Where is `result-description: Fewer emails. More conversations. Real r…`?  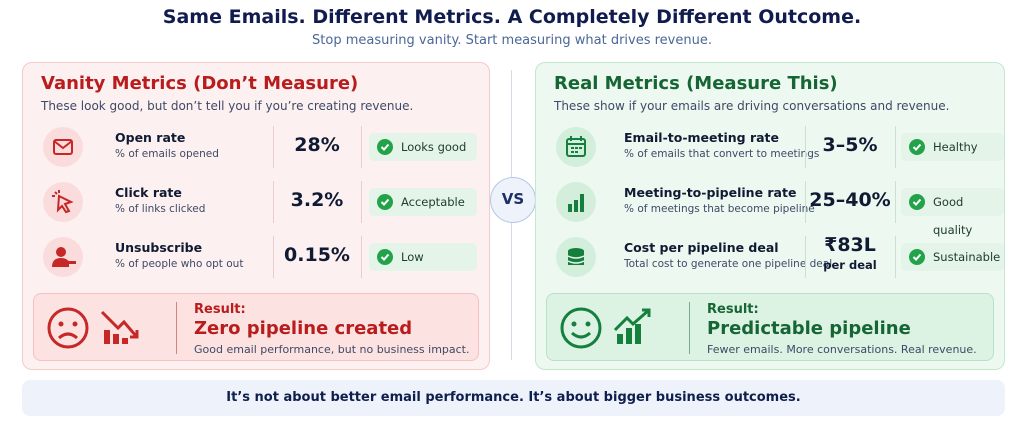
result-description: Fewer emails. More conversations. Real r… is located at coordinates (842, 349).